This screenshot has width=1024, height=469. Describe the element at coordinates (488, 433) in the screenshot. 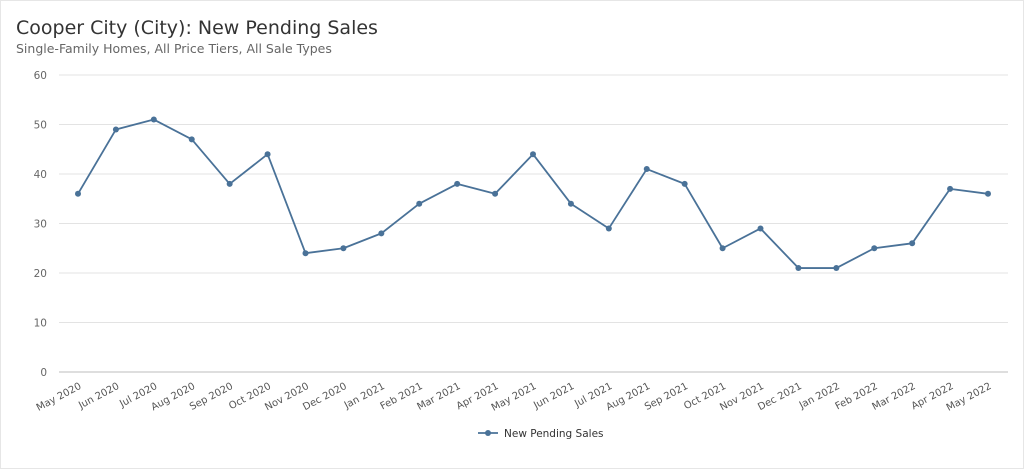

I see `legend-marker` at that location.